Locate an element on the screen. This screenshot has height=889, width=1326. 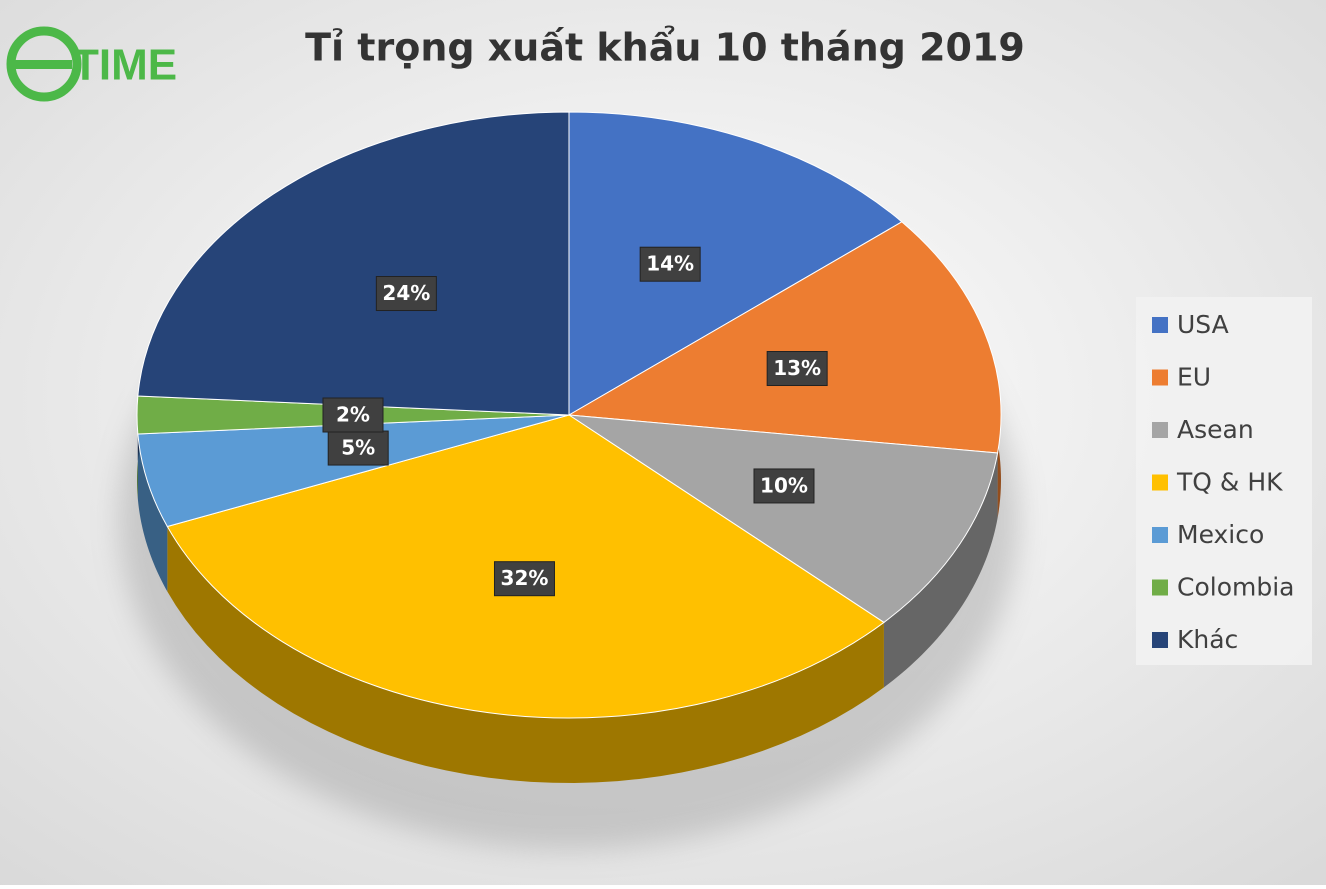
legend-label: USA is located at coordinates (1203, 324).